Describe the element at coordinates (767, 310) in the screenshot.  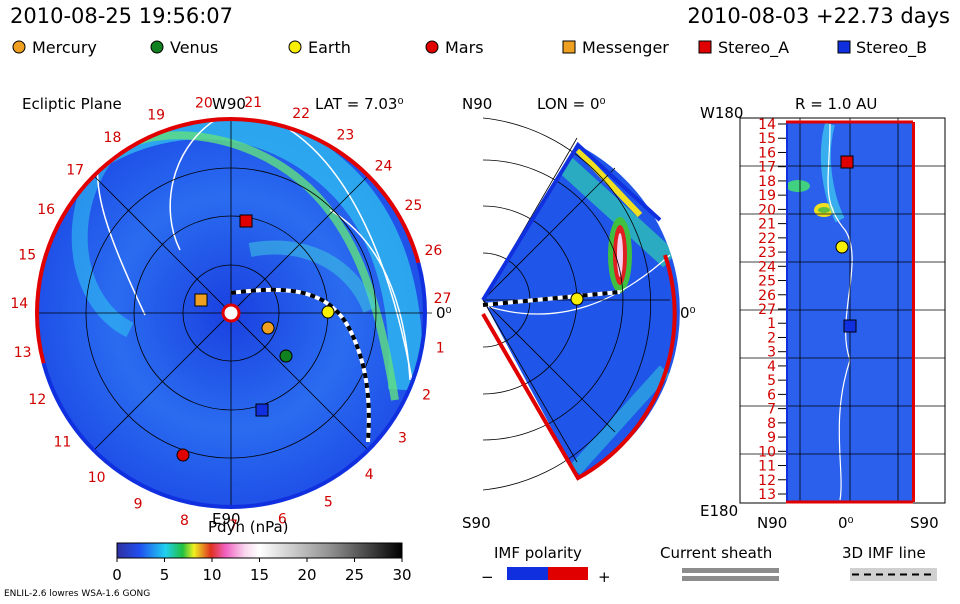
I see `day-label: 27` at that location.